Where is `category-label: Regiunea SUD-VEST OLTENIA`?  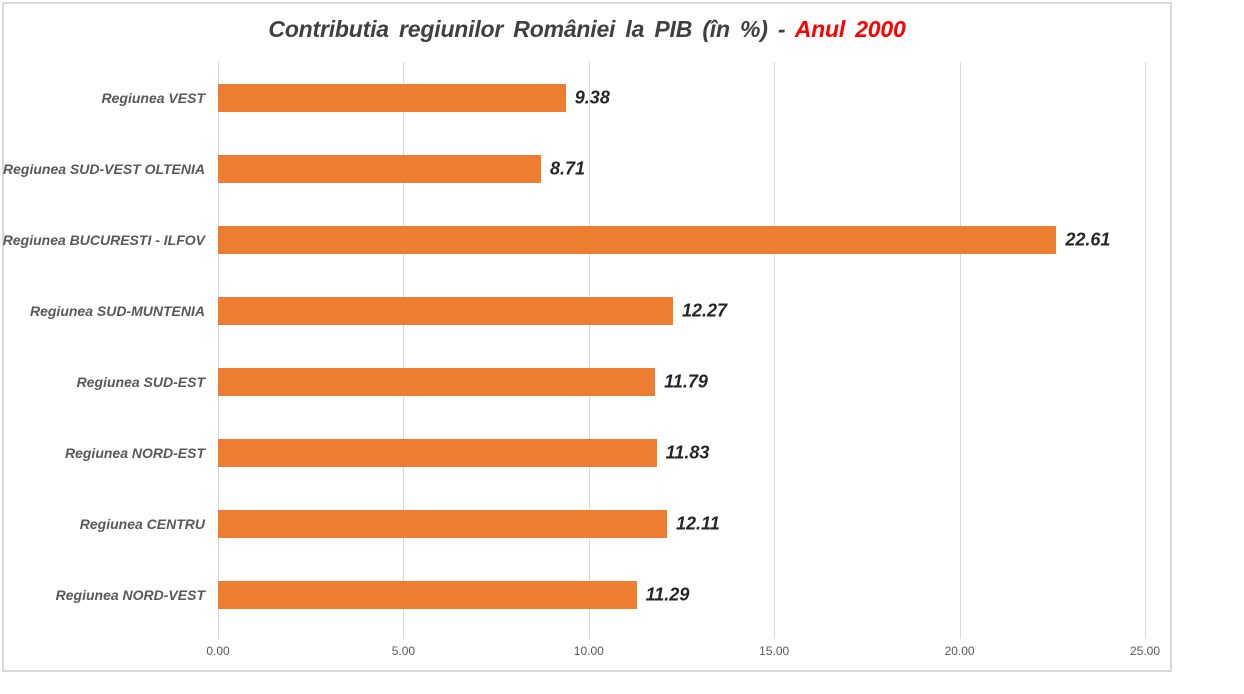
category-label: Regiunea SUD-VEST OLTENIA is located at coordinates (104, 168).